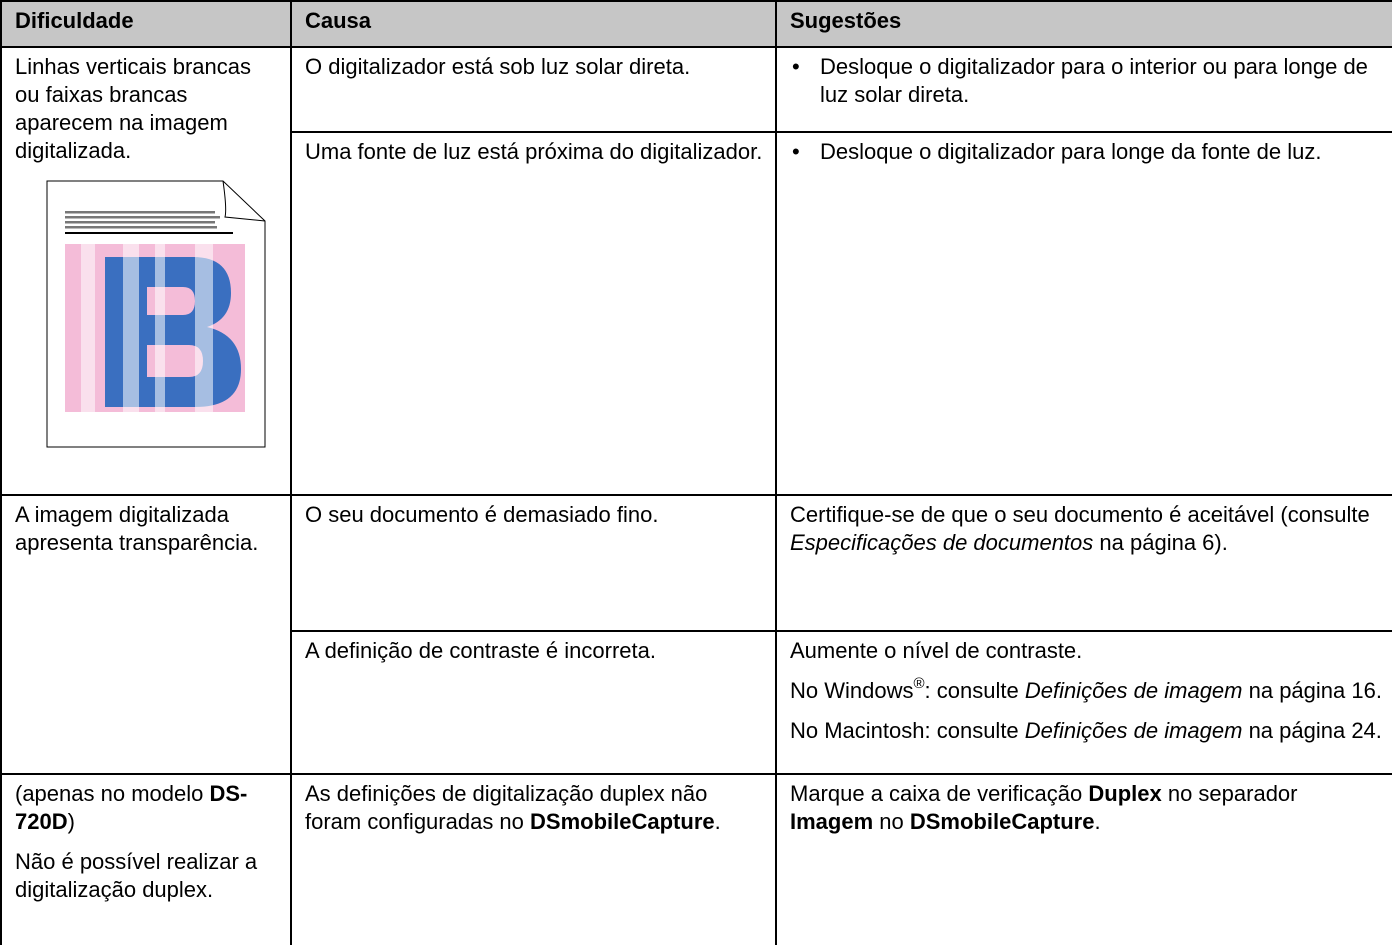 The height and width of the screenshot is (945, 1392). Describe the element at coordinates (533, 24) in the screenshot. I see `header-cell: Causa` at that location.